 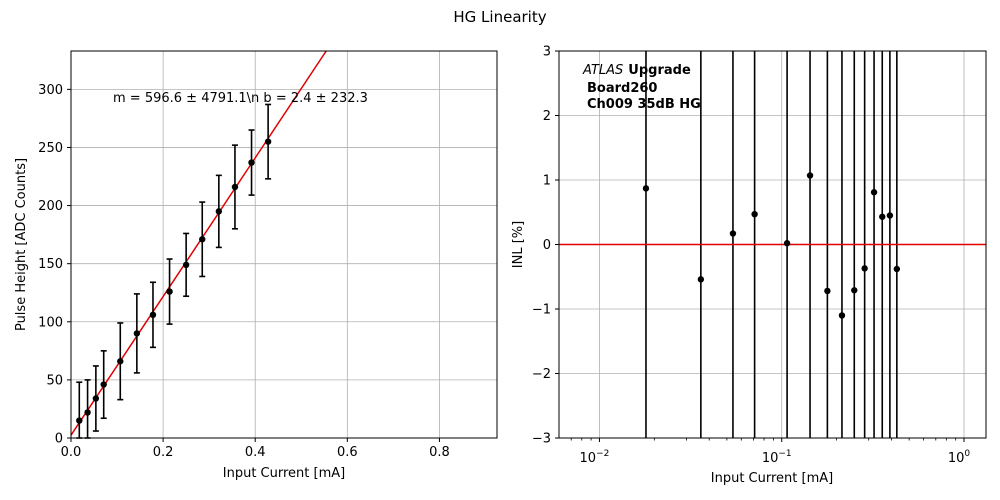 What do you see at coordinates (71, 452) in the screenshot?
I see `left-x-tick-label: 0.0` at bounding box center [71, 452].